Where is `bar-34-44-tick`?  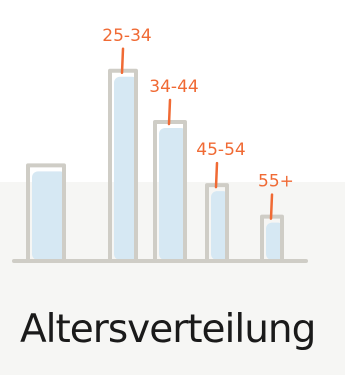
bar-34-44-tick is located at coordinates (169, 112).